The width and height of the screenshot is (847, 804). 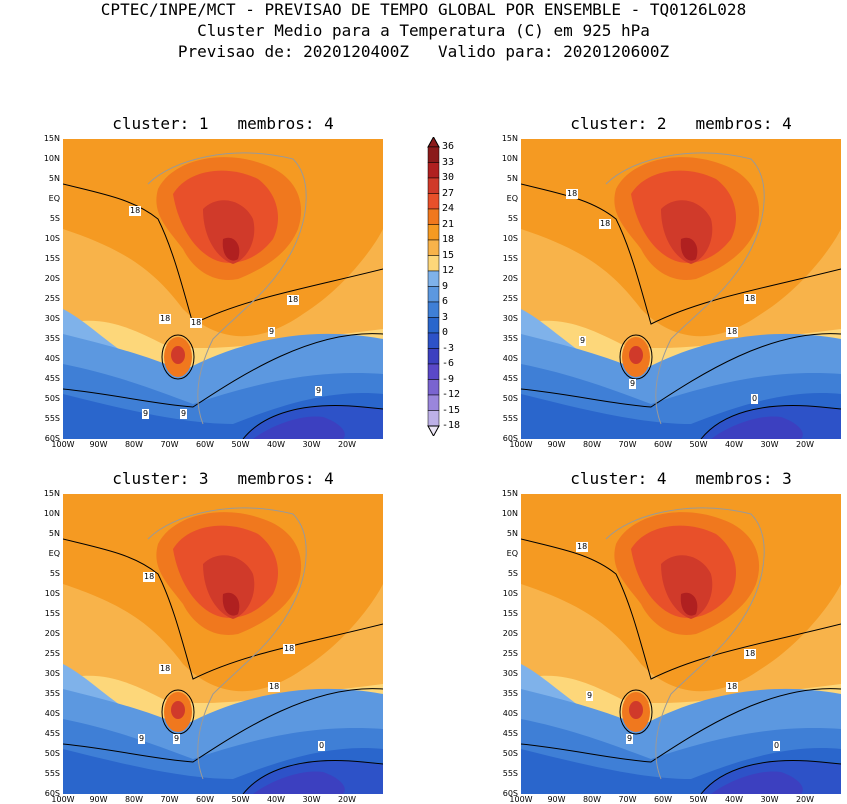 What do you see at coordinates (433, 286) in the screenshot?
I see `colorbar-svg` at bounding box center [433, 286].